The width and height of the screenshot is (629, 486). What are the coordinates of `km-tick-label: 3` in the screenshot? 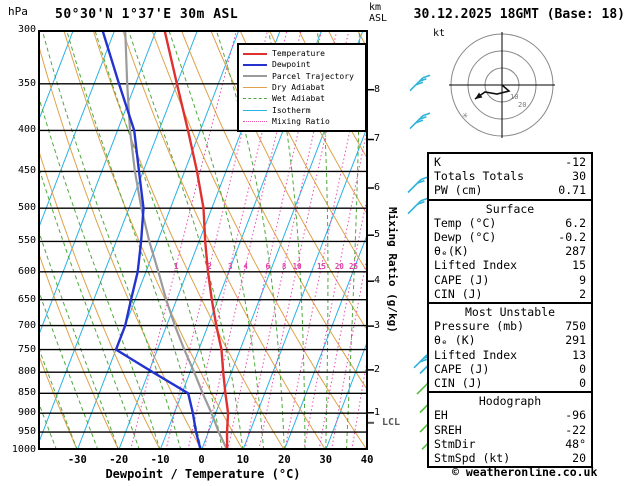 It's located at (377, 326).